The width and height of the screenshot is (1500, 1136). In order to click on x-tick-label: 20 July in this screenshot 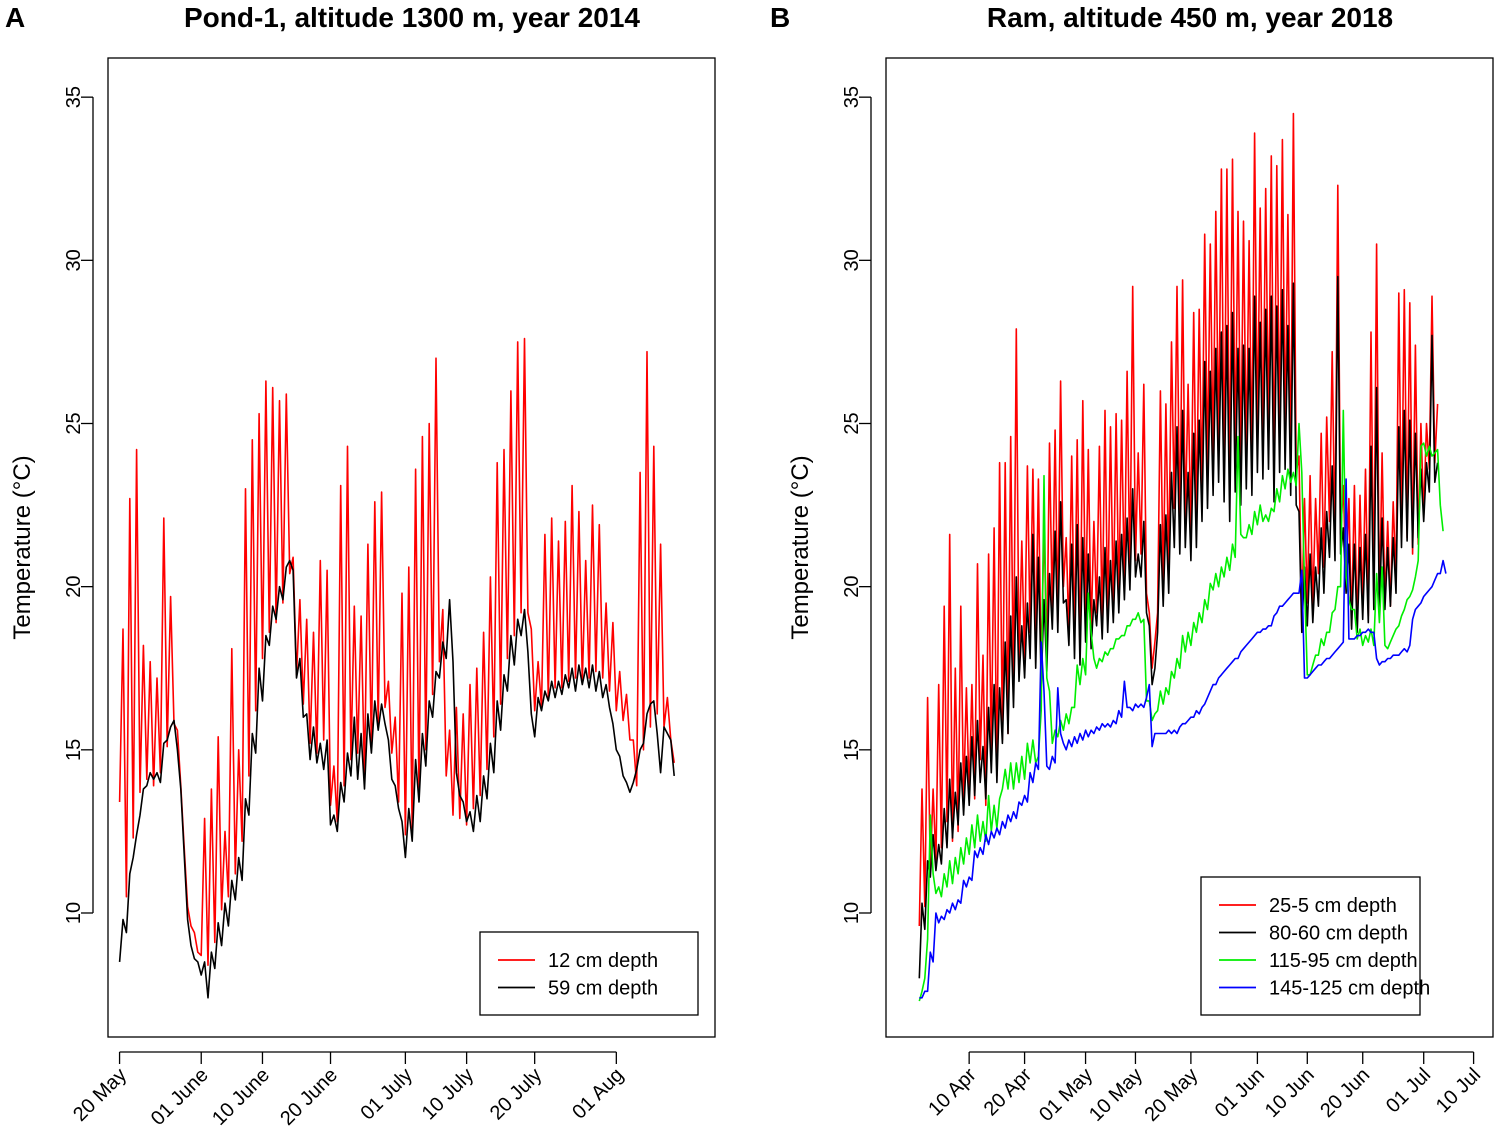, I will do `click(516, 1094)`.